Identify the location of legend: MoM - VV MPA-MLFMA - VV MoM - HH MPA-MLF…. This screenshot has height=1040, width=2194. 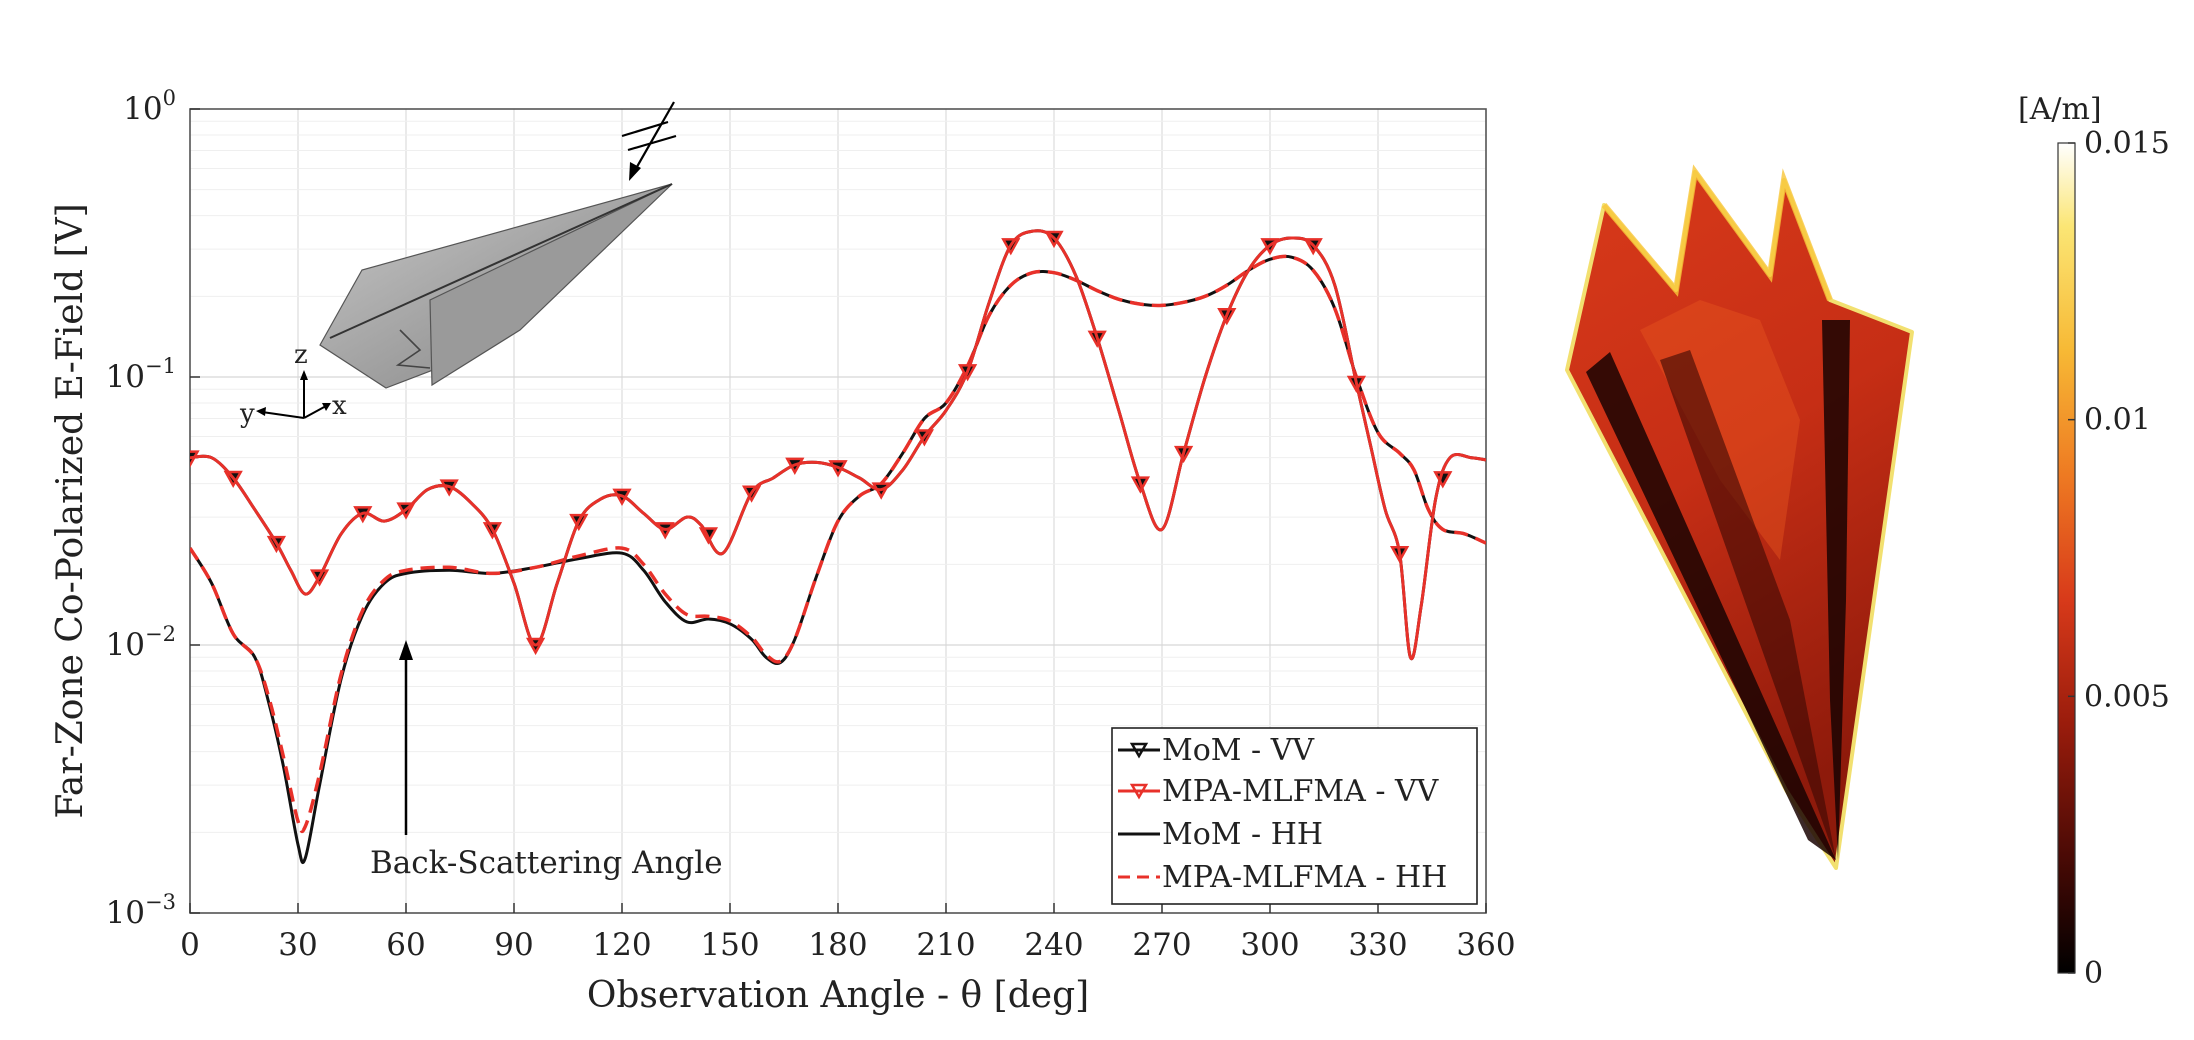
(1294, 816).